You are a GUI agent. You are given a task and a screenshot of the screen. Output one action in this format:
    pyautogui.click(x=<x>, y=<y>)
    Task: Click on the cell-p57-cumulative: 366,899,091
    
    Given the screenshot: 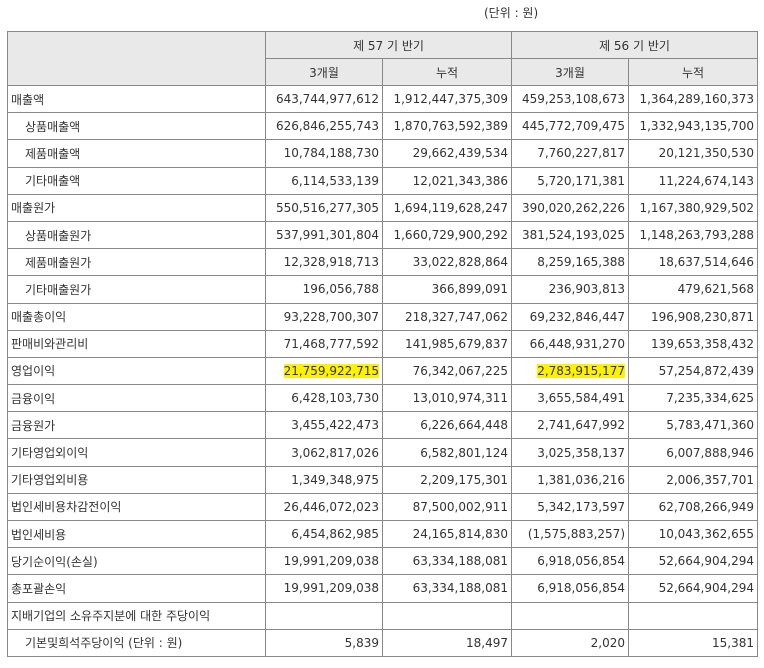 What is the action you would take?
    pyautogui.click(x=447, y=289)
    